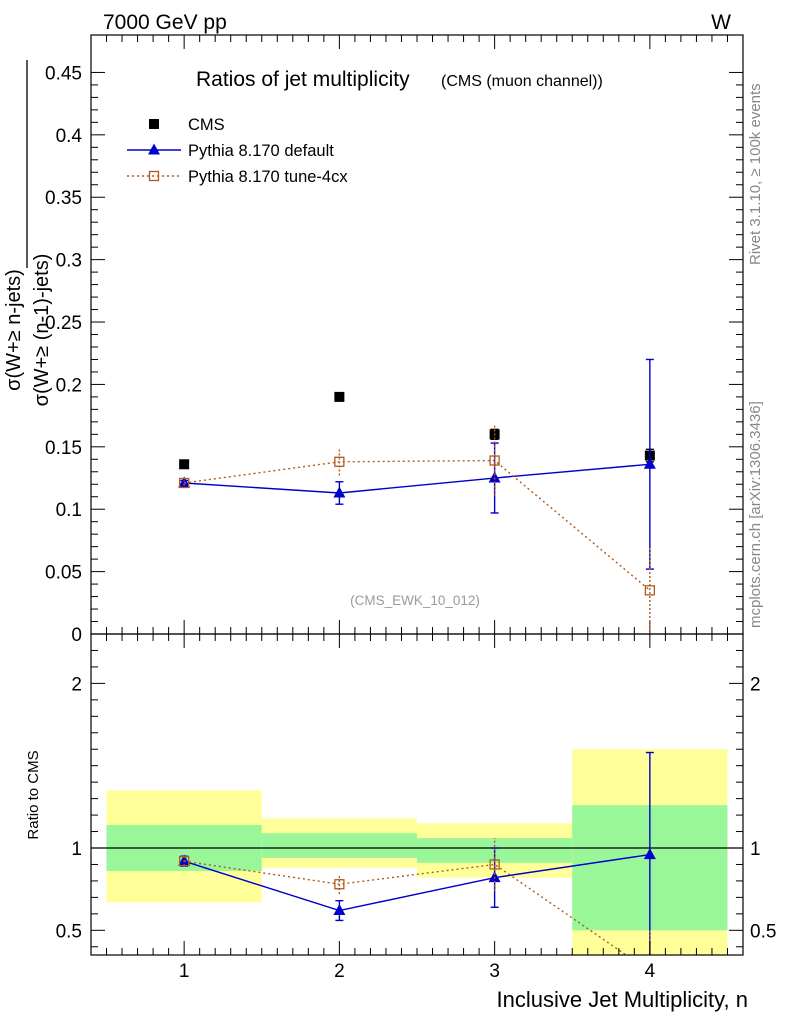 This screenshot has height=1024, width=786. What do you see at coordinates (494, 971) in the screenshot?
I see `x-tick-label: 3` at bounding box center [494, 971].